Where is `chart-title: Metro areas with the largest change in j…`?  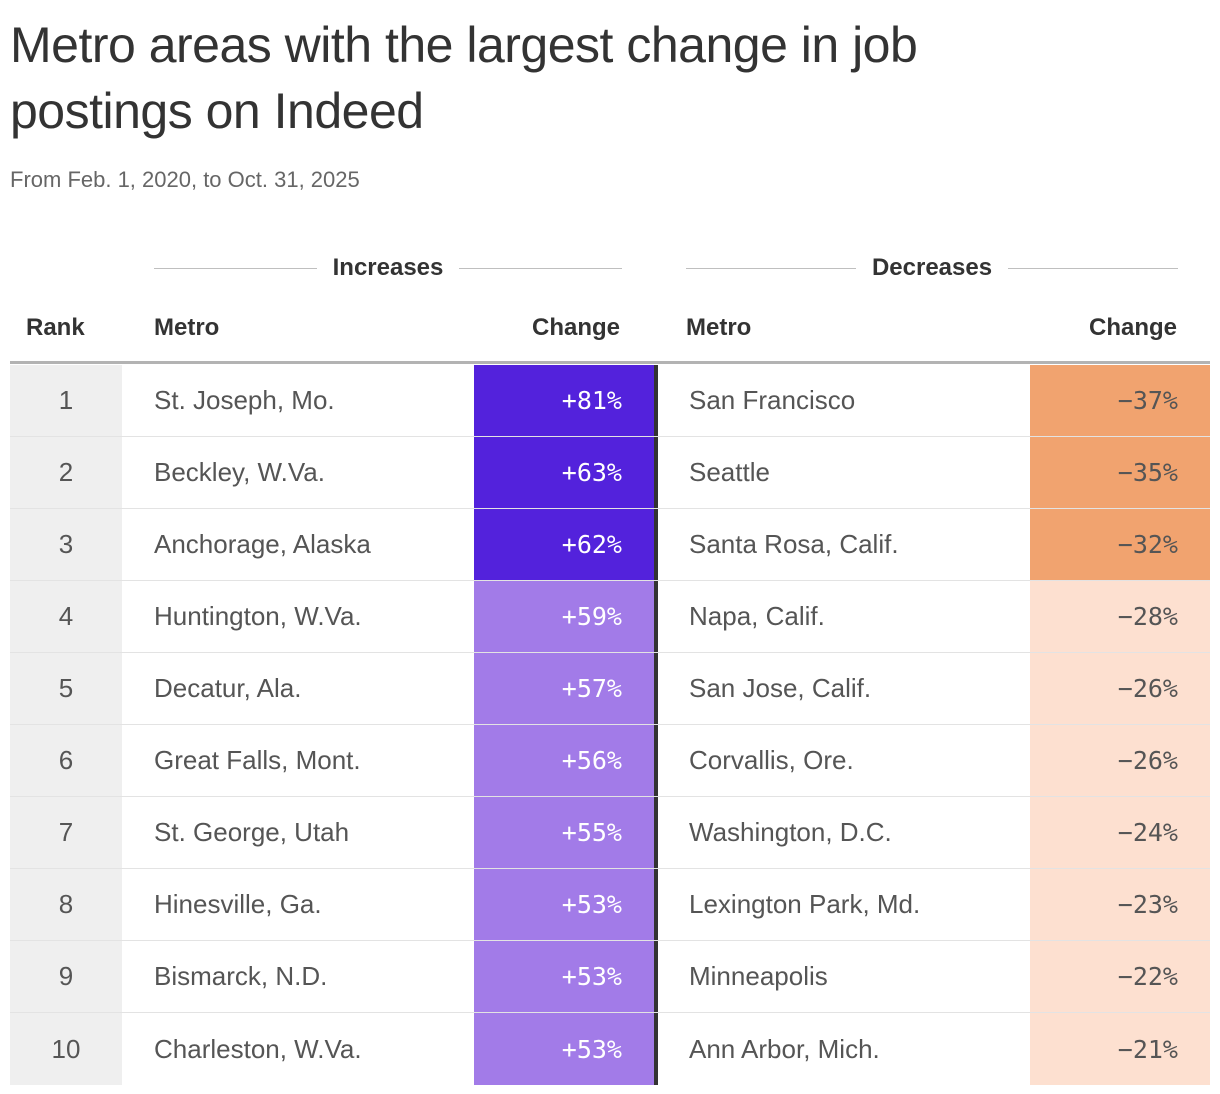
chart-title: Metro areas with the largest change in j… is located at coordinates (464, 78).